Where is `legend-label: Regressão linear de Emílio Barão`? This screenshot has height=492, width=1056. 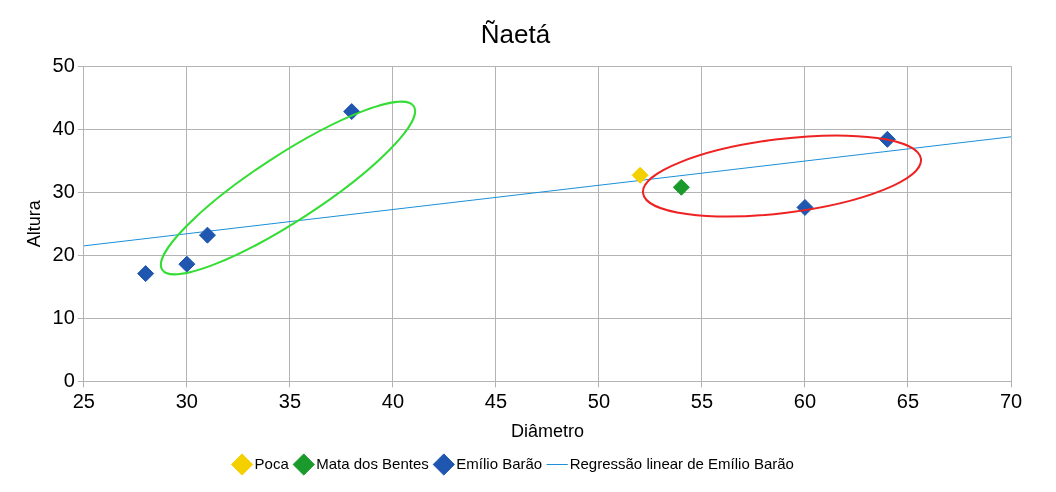 legend-label: Regressão linear de Emílio Barão is located at coordinates (681, 463).